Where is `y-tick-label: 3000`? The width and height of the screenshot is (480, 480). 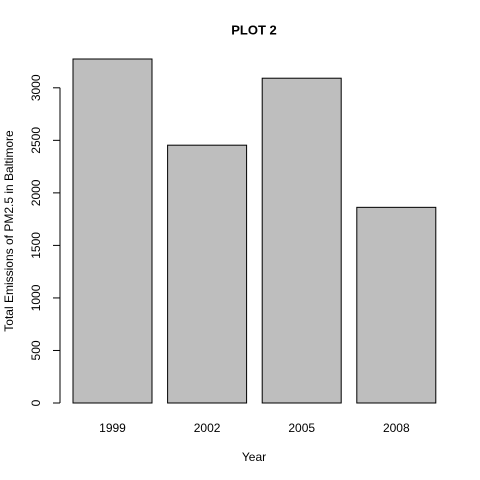 y-tick-label: 3000 is located at coordinates (36, 87).